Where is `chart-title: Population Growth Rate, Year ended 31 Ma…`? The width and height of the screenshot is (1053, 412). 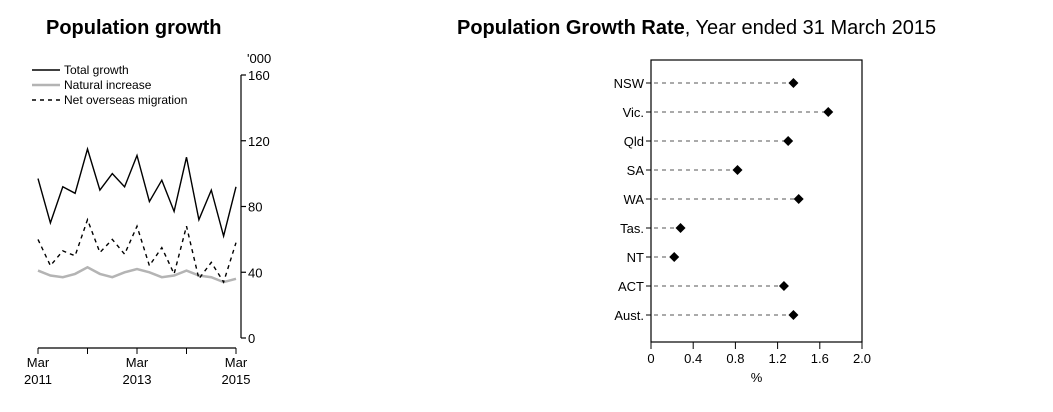 chart-title: Population Growth Rate, Year ended 31 Ma… is located at coordinates (696, 28).